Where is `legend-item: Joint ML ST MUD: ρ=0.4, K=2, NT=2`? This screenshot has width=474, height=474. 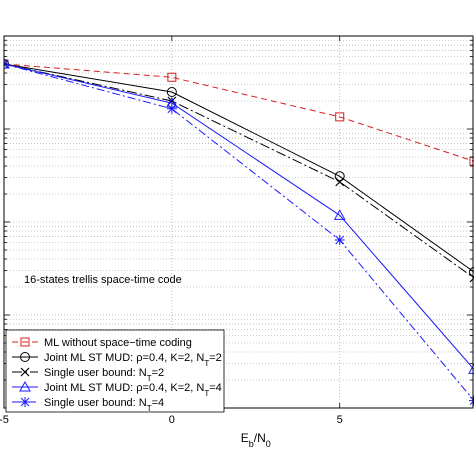
legend-item: Joint ML ST MUD: ρ=0.4, K=2, NT=2 is located at coordinates (117, 360).